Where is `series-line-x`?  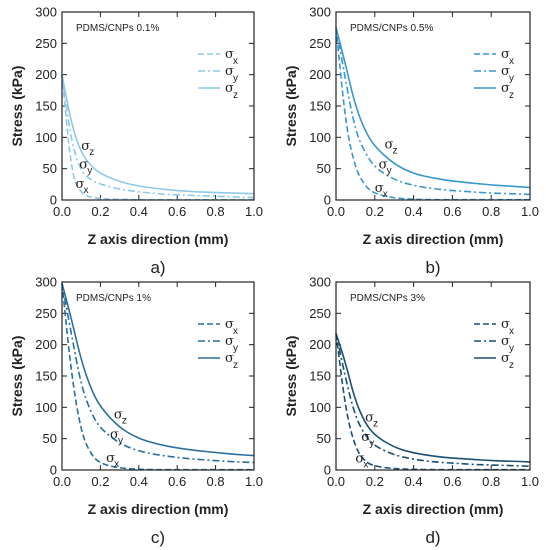 series-line-x is located at coordinates (157, 377).